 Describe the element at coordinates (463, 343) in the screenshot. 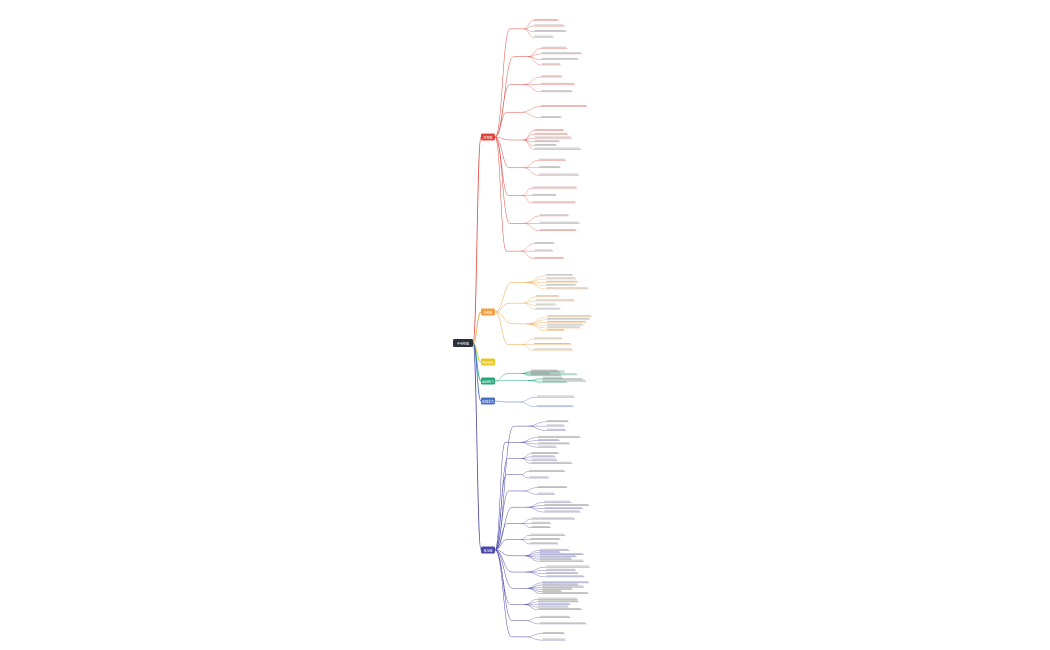

I see `root-node` at that location.